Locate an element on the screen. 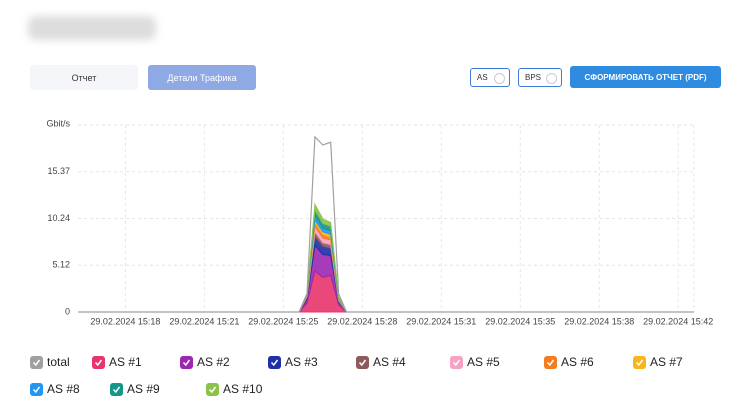 The width and height of the screenshot is (744, 418). legend-item: AS #5 is located at coordinates (475, 362).